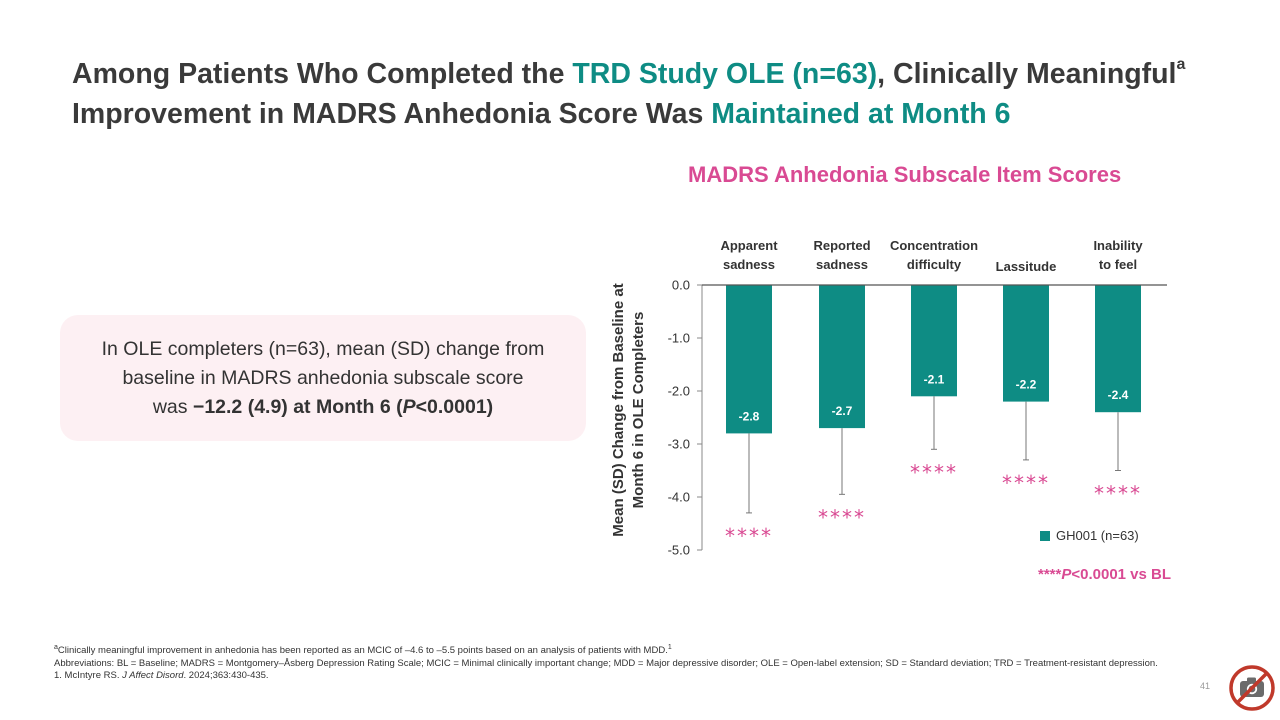 This screenshot has height=720, width=1280. I want to click on y-tick-label: 0.0, so click(681, 285).